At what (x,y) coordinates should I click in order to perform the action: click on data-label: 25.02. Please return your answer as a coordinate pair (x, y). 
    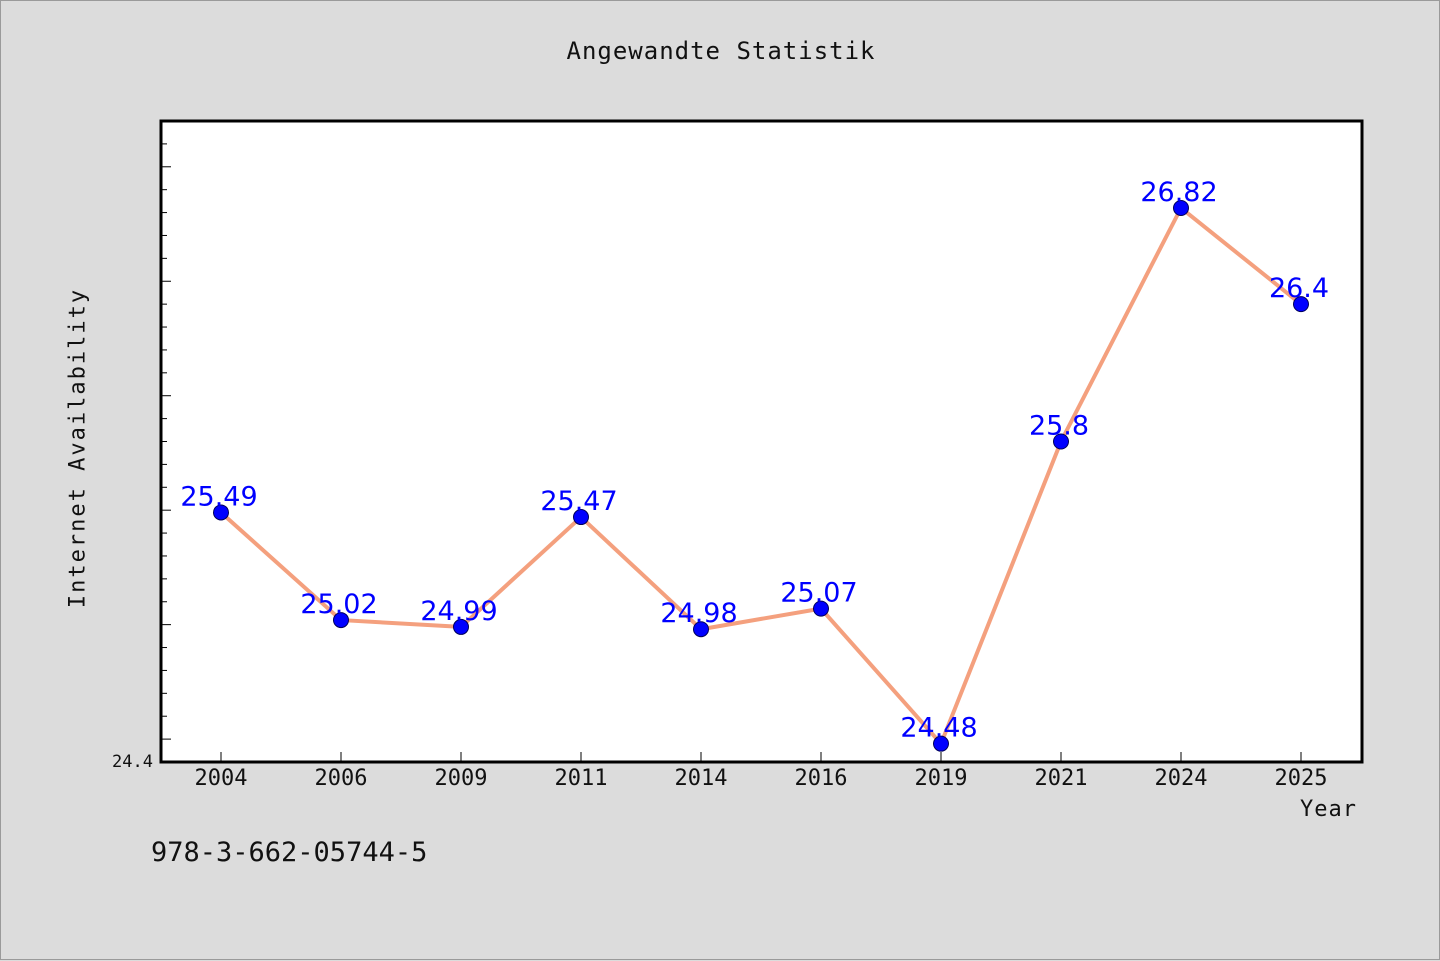
    Looking at the image, I should click on (338, 604).